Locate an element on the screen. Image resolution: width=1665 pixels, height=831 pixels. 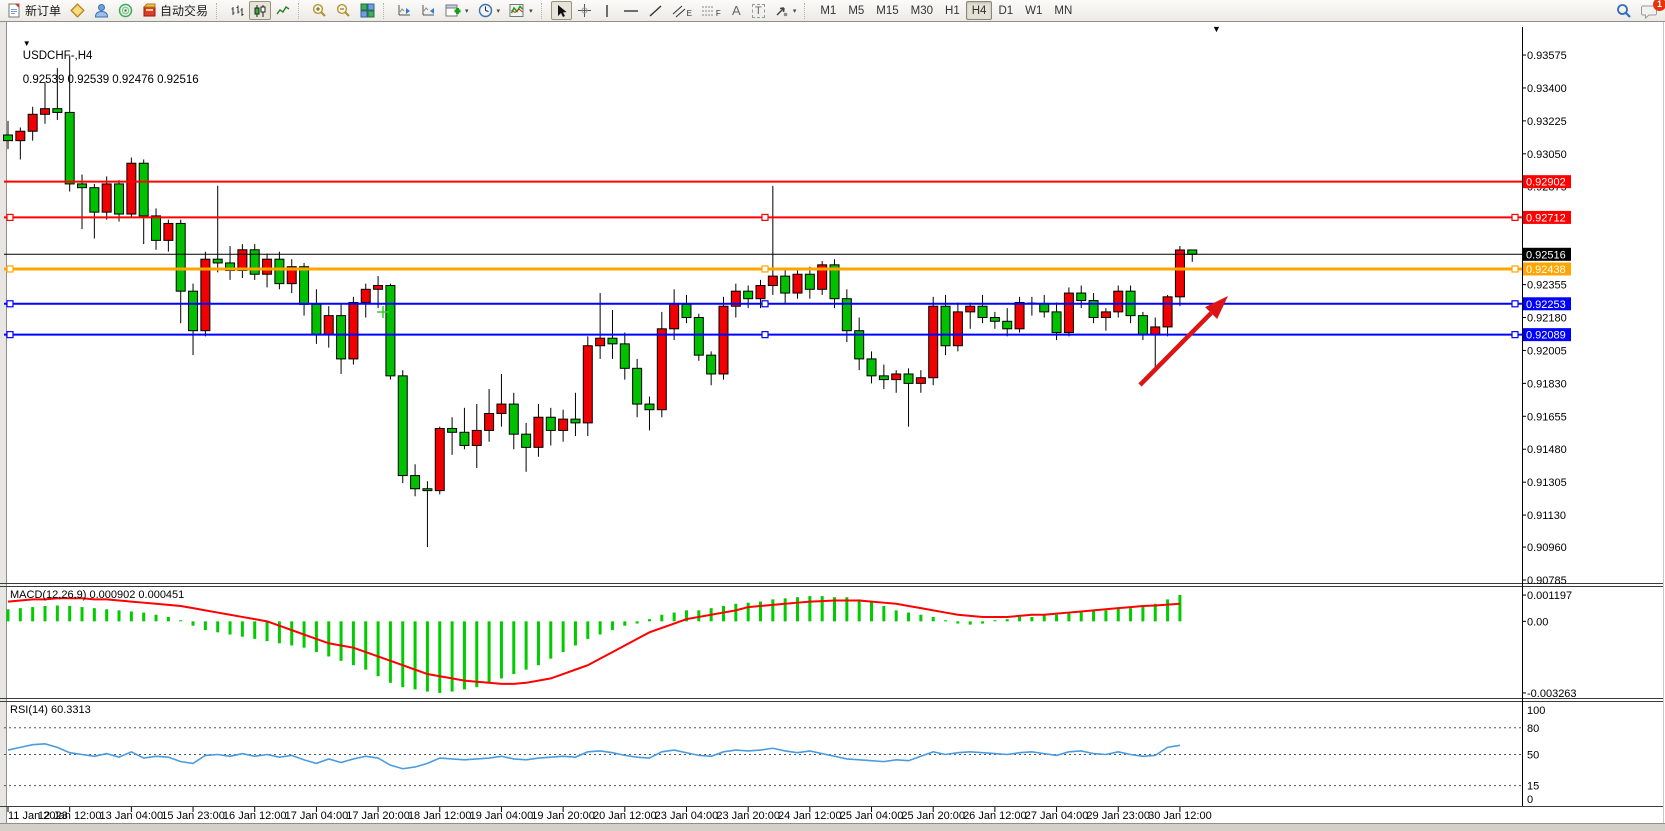
trendline-tool-button is located at coordinates (655, 10).